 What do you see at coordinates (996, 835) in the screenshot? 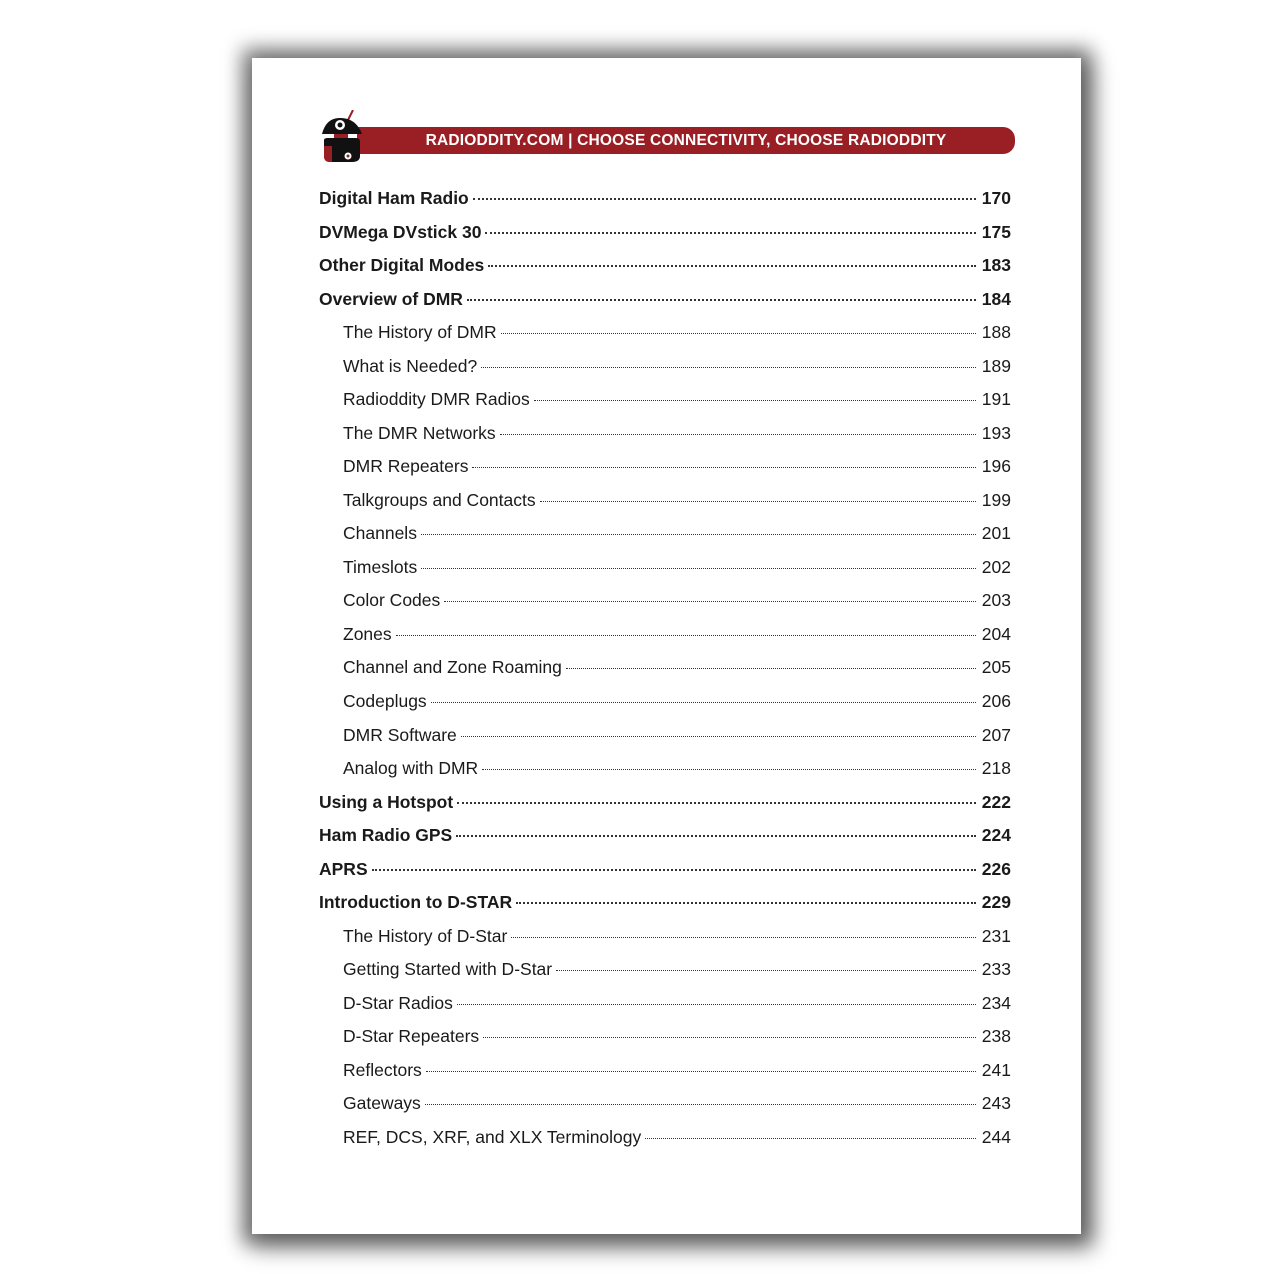
I see `toc-entry-page: 224` at bounding box center [996, 835].